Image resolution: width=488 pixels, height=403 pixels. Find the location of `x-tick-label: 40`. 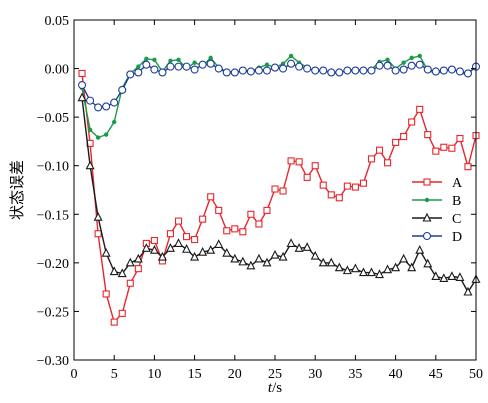

x-tick-label: 40 is located at coordinates (396, 374).